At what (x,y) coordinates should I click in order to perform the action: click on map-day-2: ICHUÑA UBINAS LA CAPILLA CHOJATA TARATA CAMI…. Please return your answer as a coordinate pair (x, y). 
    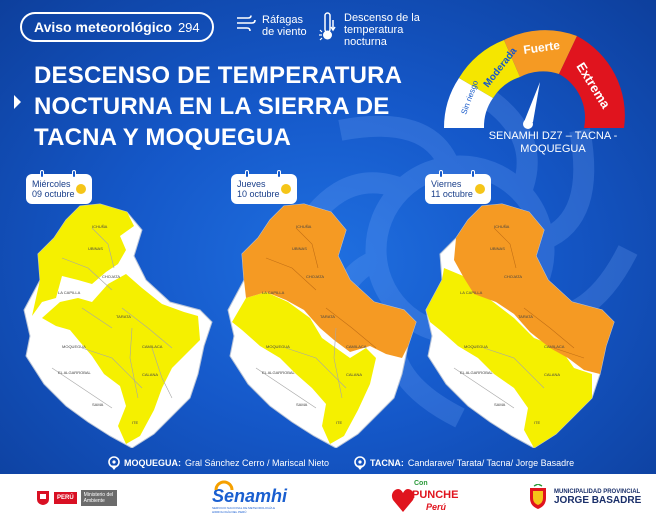
    Looking at the image, I should click on (322, 325).